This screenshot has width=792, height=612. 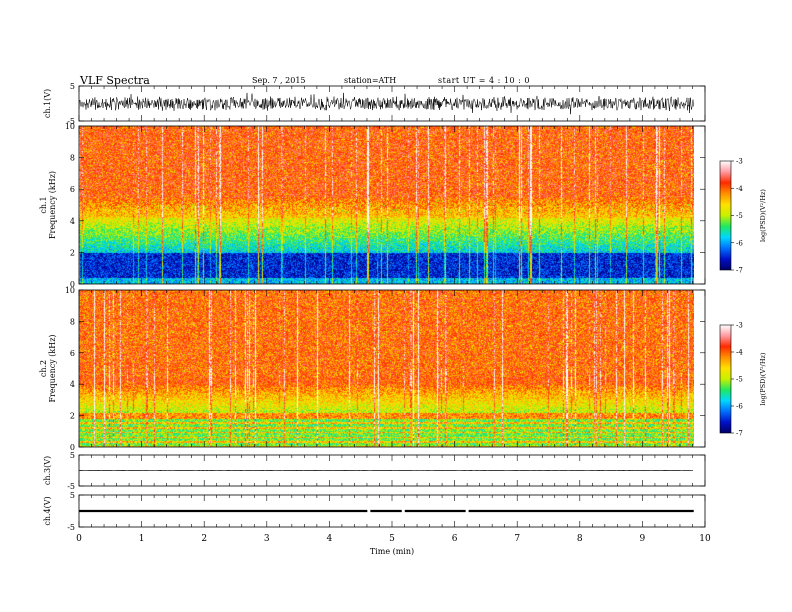 What do you see at coordinates (142, 539) in the screenshot?
I see `x-tick-label: 1` at bounding box center [142, 539].